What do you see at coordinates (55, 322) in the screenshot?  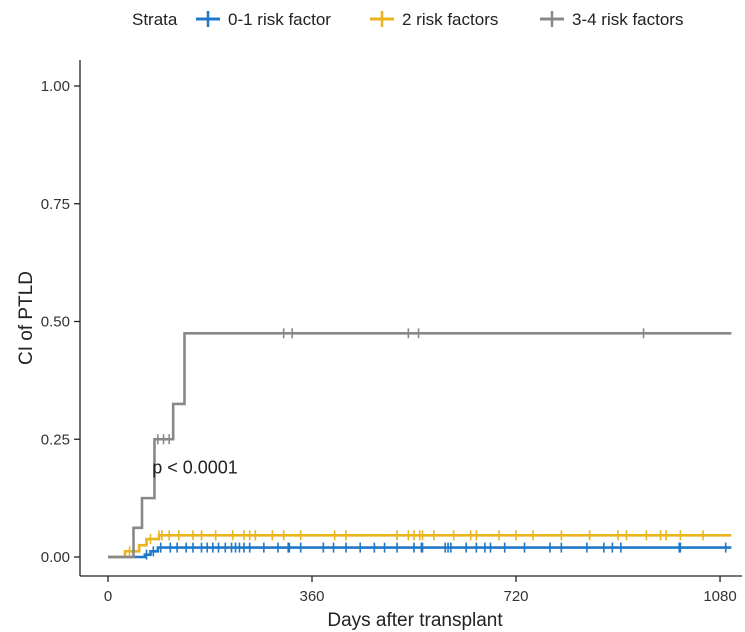 I see `y-tick-label: 0.50` at bounding box center [55, 322].